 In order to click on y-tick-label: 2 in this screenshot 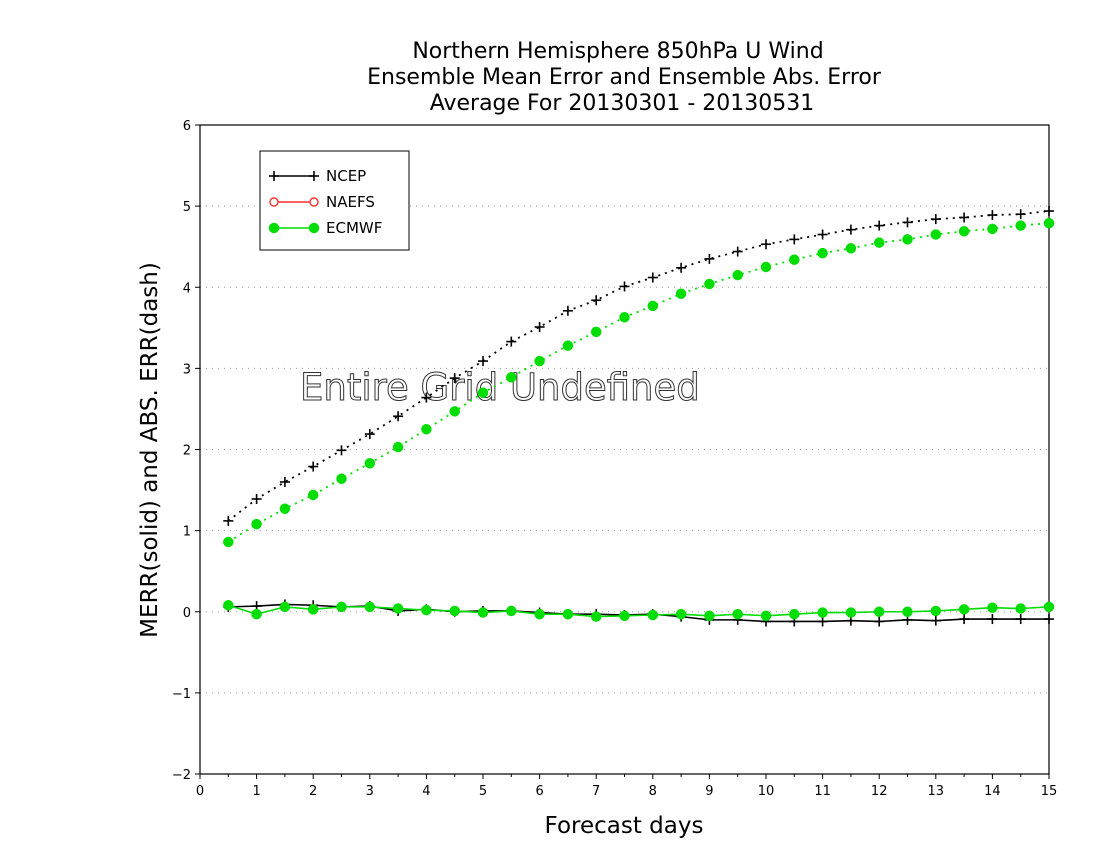, I will do `click(187, 451)`.